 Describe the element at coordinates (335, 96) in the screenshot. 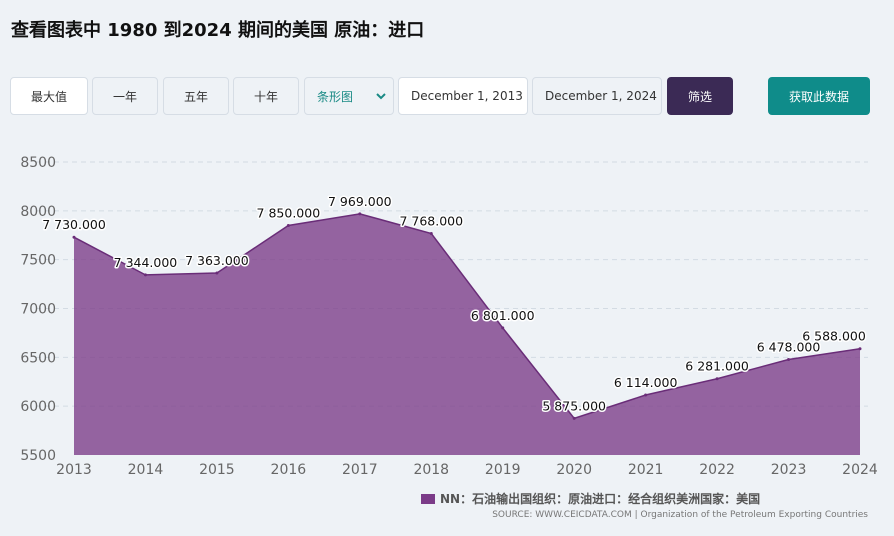

I see `chart-type-label: 条形图` at that location.